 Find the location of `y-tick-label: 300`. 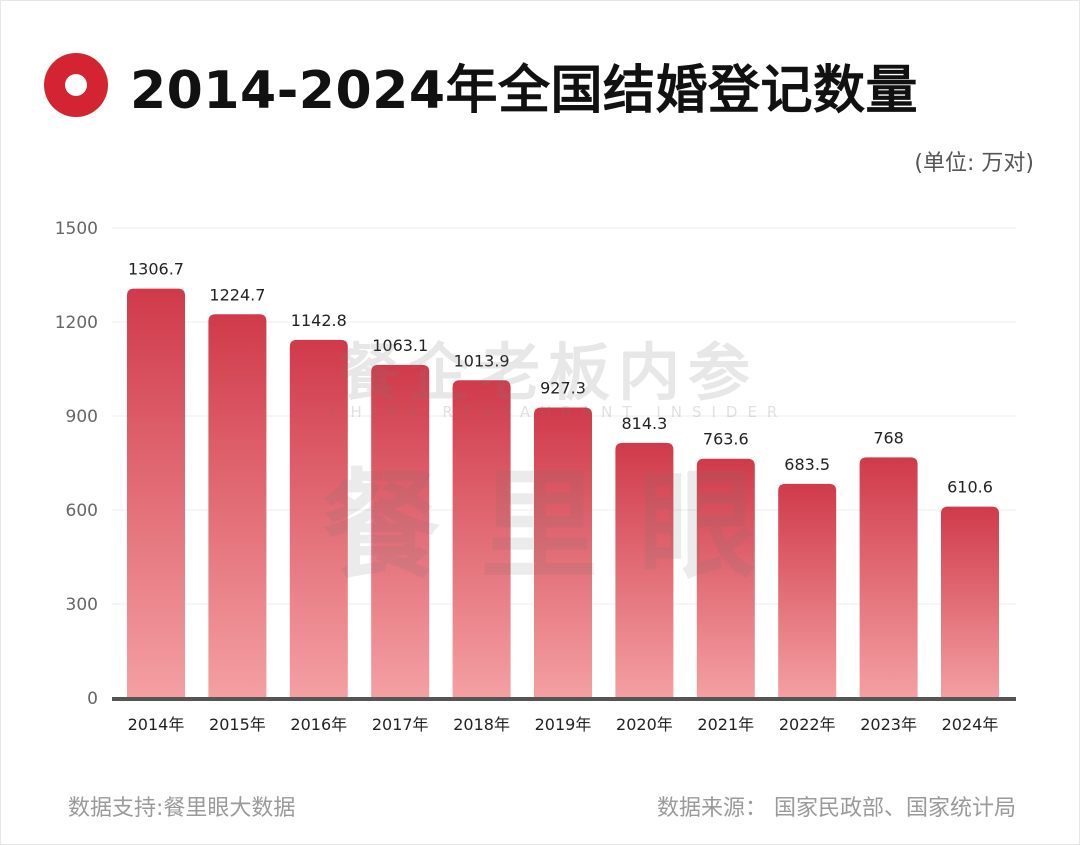

y-tick-label: 300 is located at coordinates (82, 605).